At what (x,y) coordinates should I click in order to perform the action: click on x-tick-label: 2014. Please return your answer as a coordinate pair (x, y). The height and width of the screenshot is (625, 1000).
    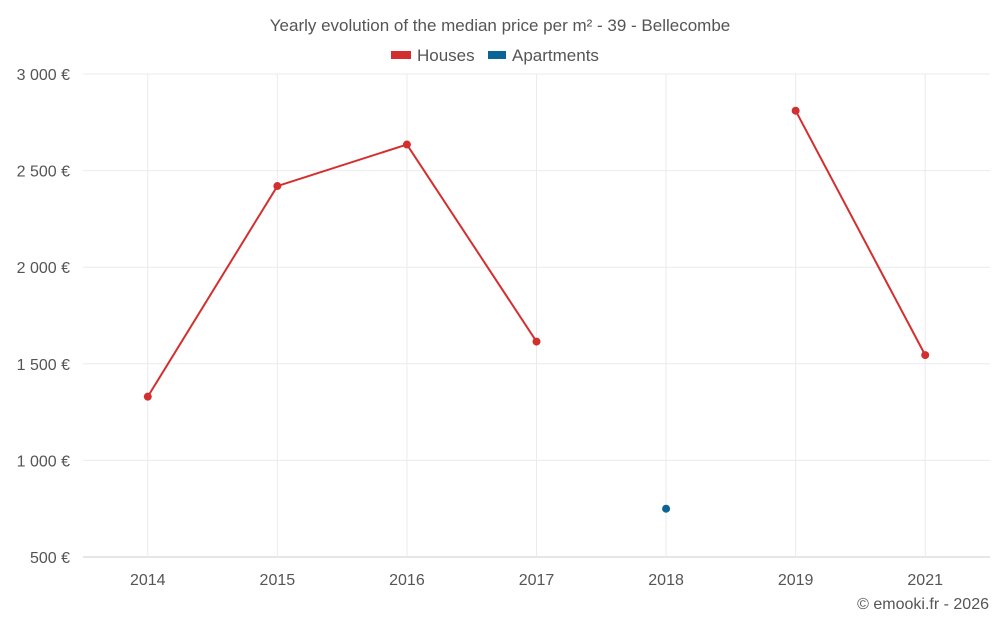
    Looking at the image, I should click on (148, 580).